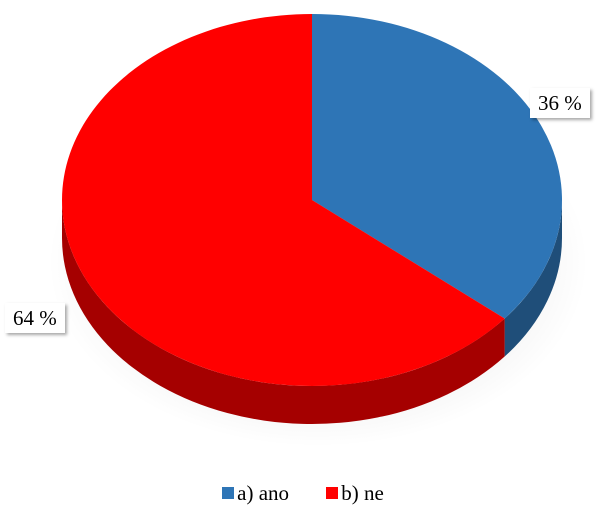  I want to click on legend-label-ne: b) ne, so click(362, 492).